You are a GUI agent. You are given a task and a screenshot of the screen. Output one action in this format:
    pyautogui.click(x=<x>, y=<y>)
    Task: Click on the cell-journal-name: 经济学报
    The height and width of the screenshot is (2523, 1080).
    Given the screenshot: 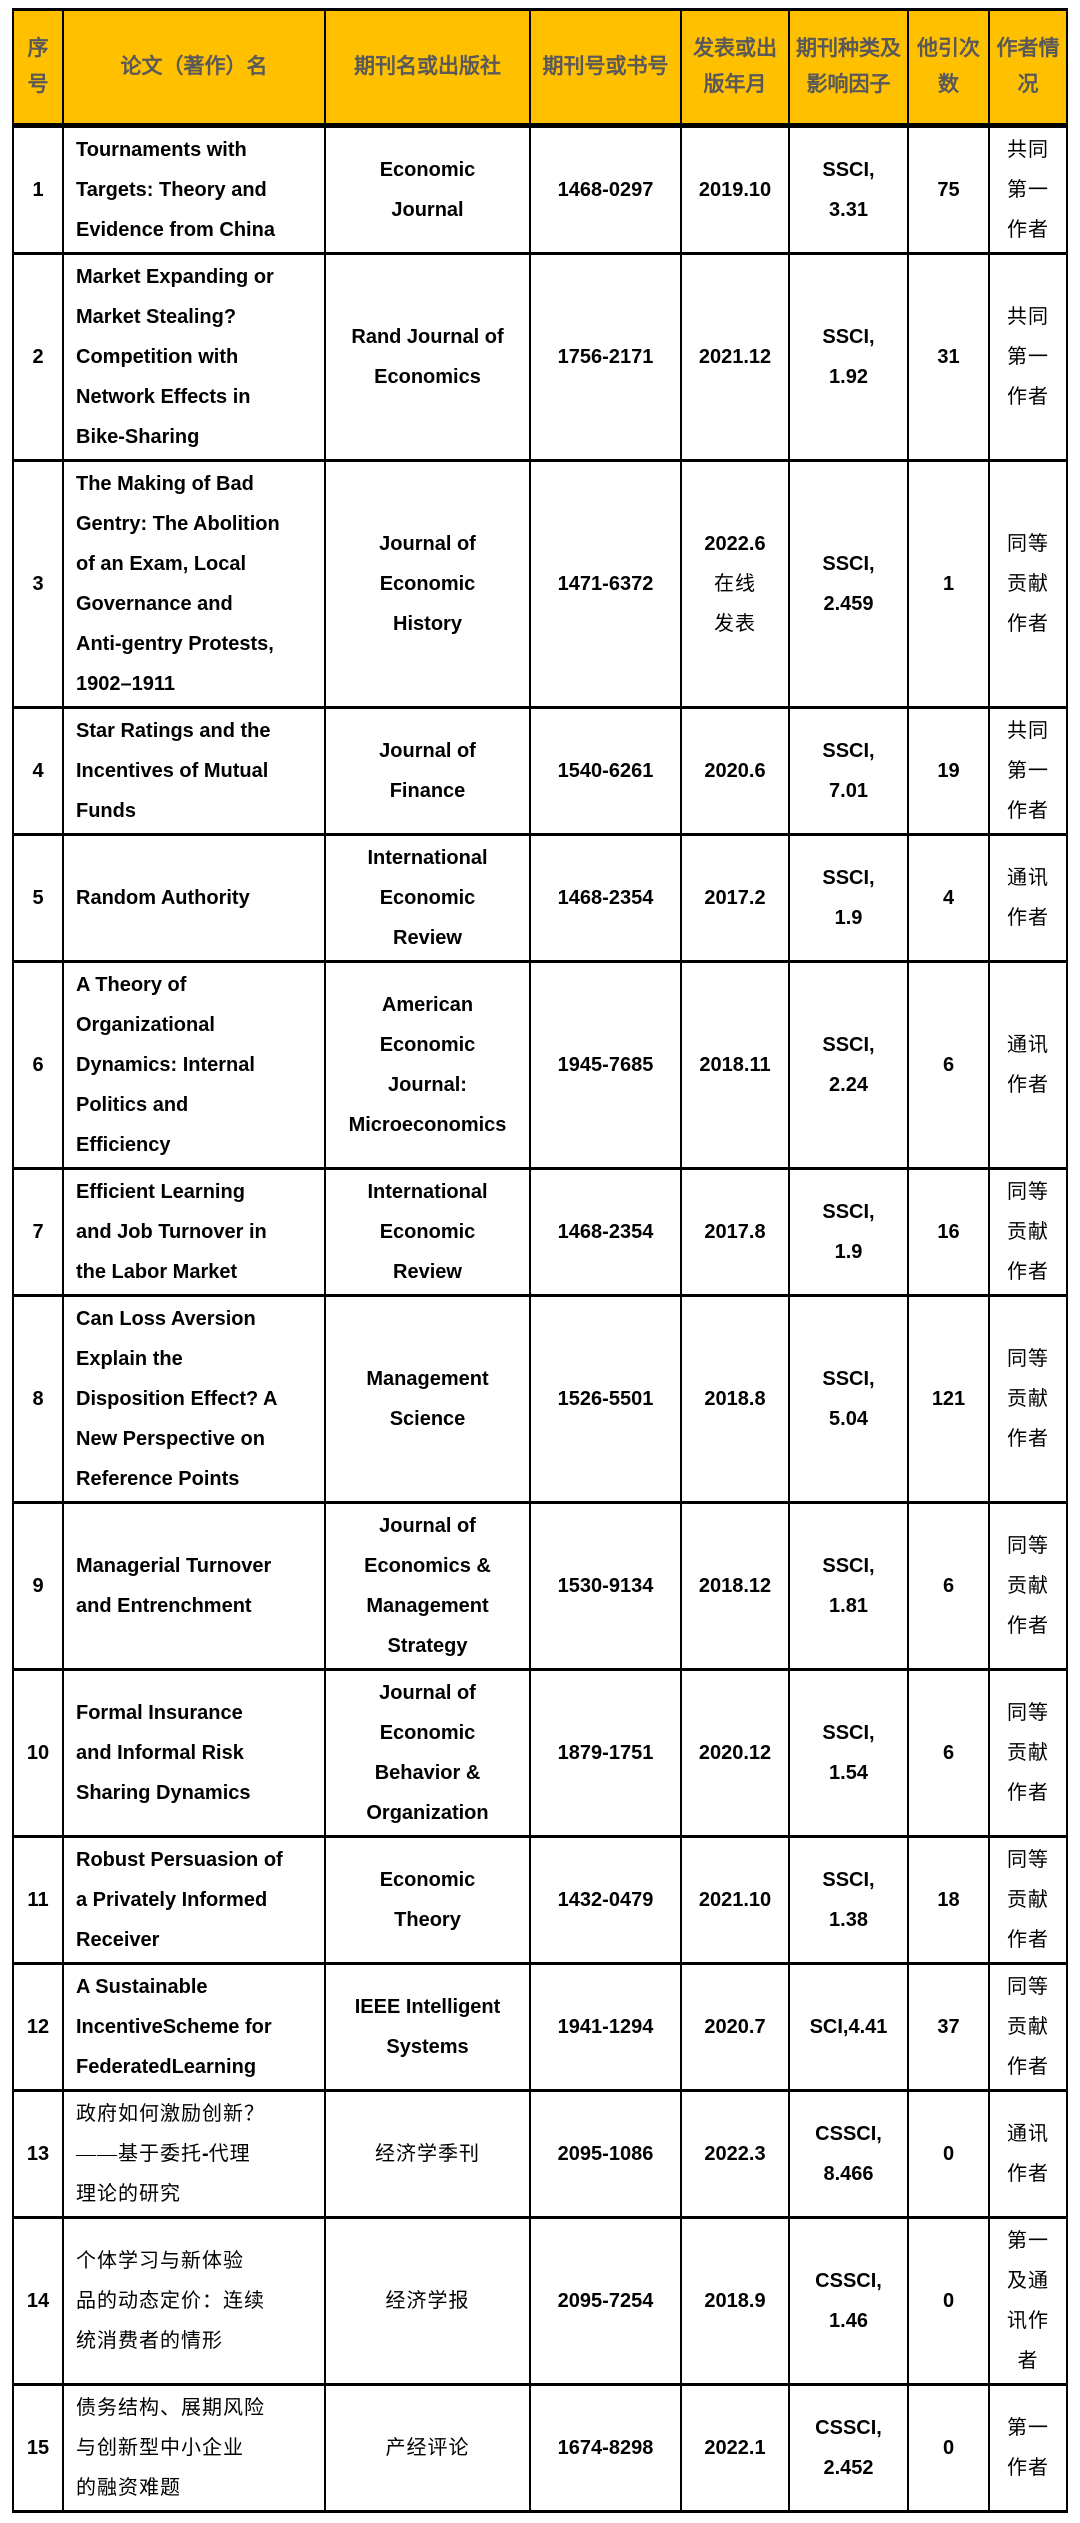 What is the action you would take?
    pyautogui.click(x=427, y=2301)
    